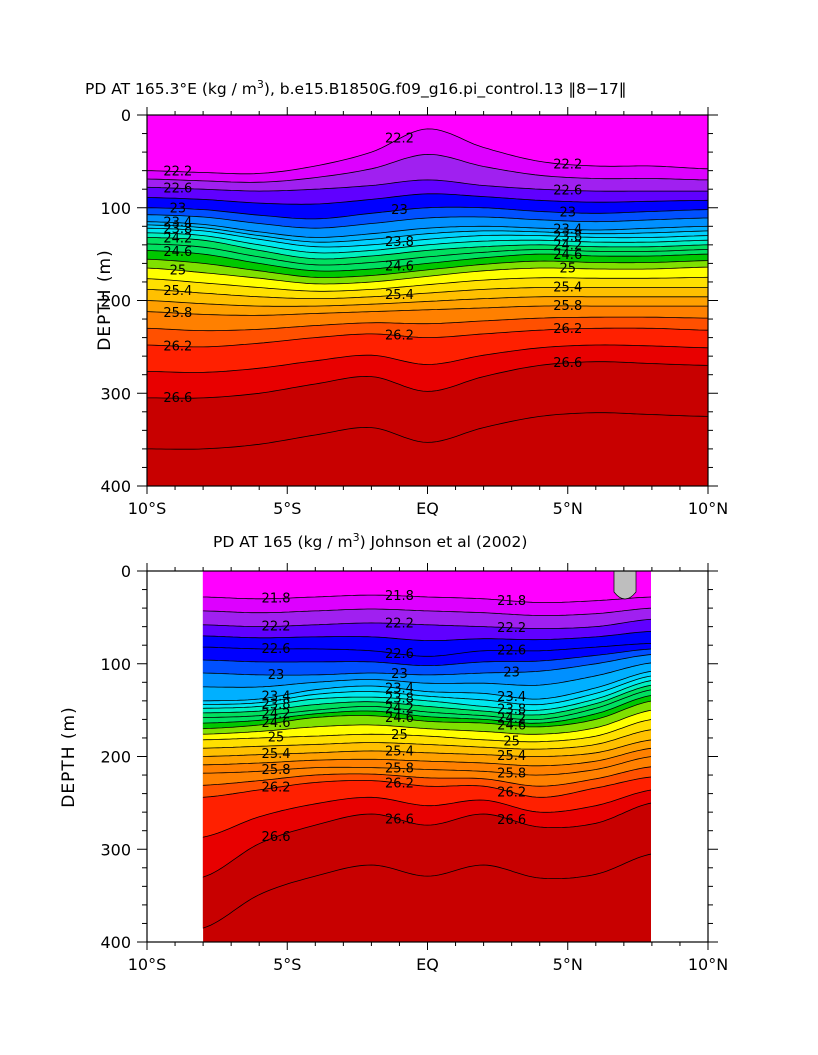 The height and width of the screenshot is (1055, 818). I want to click on bottom-x-tick-label: 10°N, so click(708, 964).